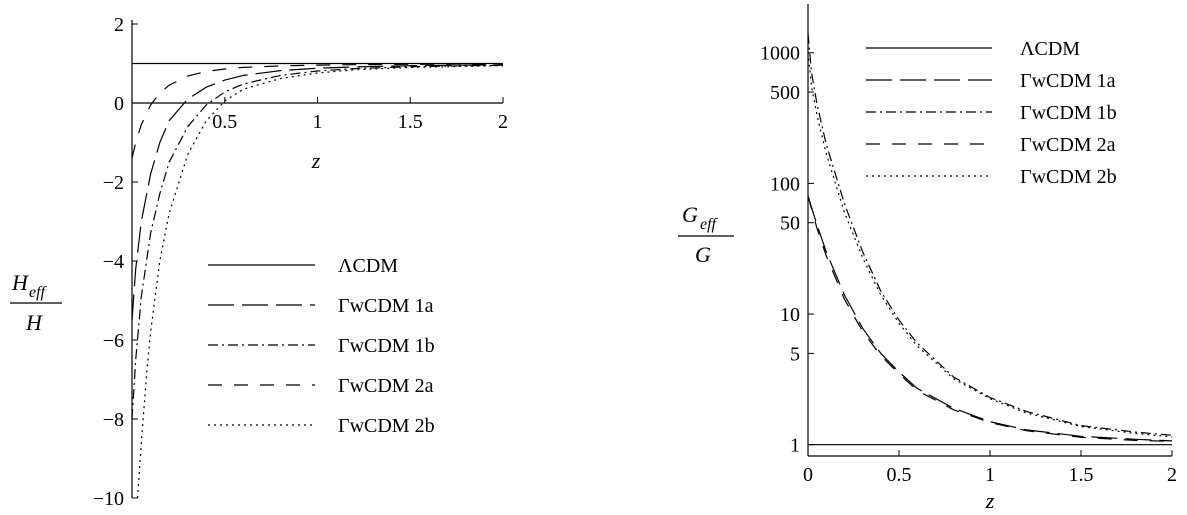 The width and height of the screenshot is (1187, 515). Describe the element at coordinates (808, 475) in the screenshot. I see `x-tick-label: 0` at that location.